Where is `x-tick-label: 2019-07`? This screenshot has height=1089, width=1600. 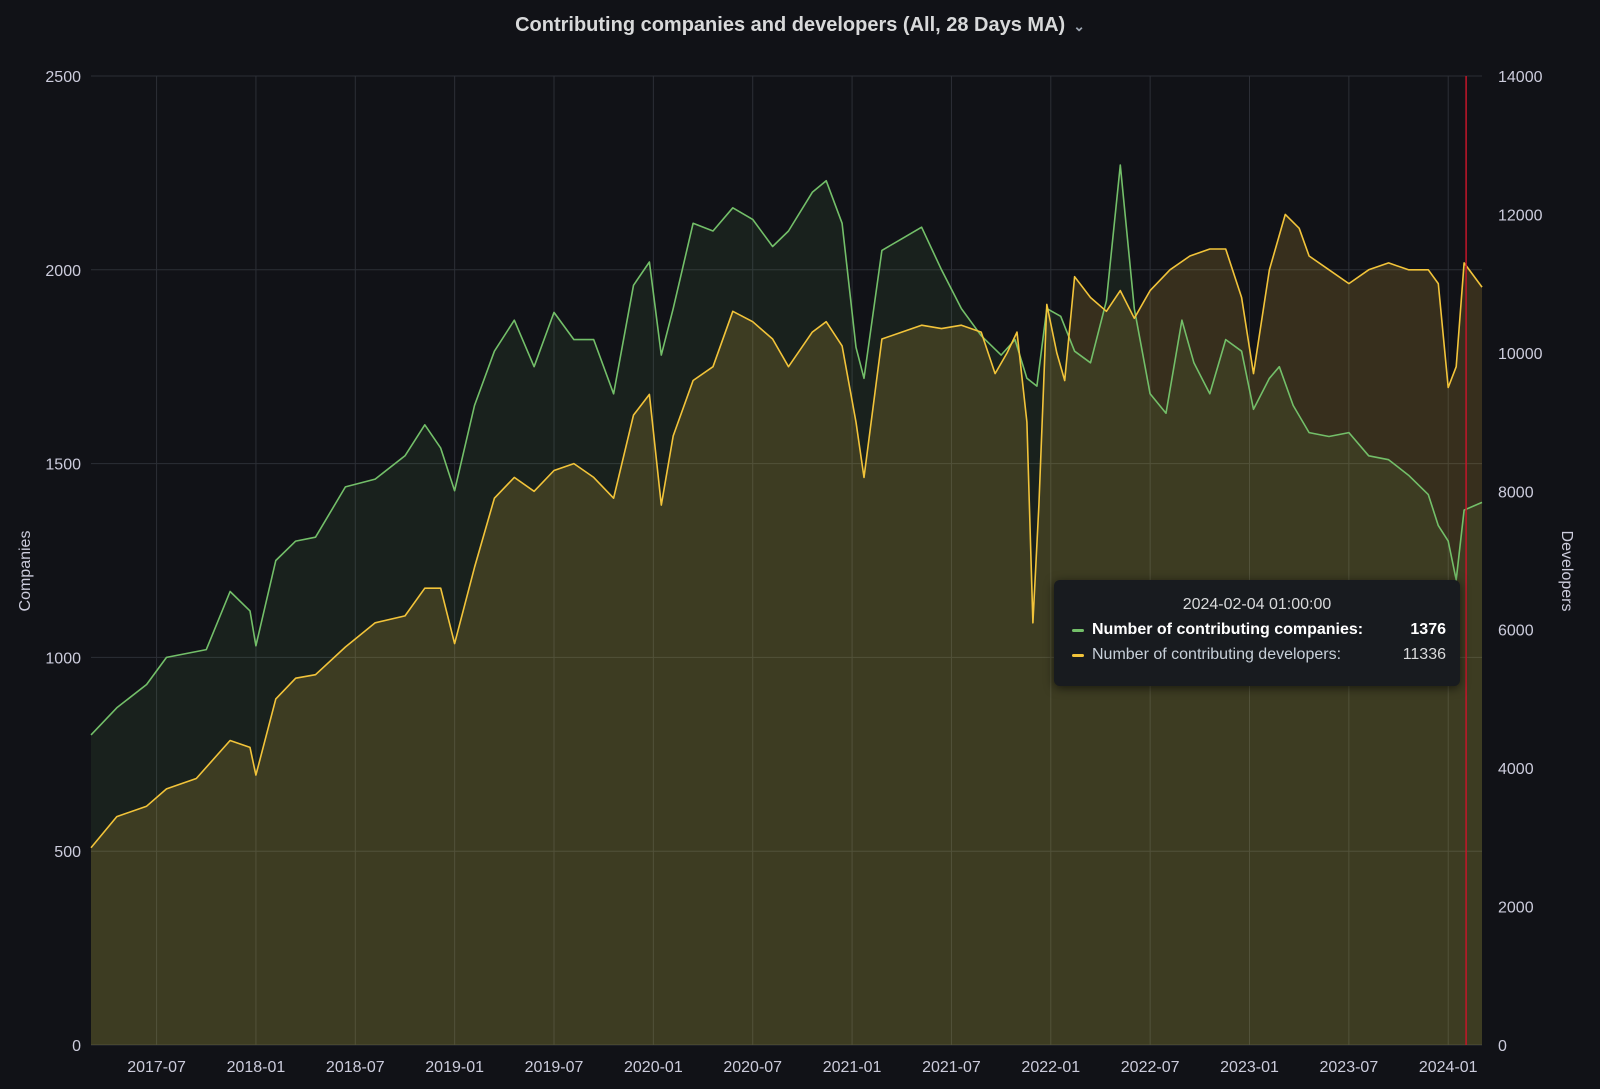
x-tick-label: 2019-07 is located at coordinates (554, 1067).